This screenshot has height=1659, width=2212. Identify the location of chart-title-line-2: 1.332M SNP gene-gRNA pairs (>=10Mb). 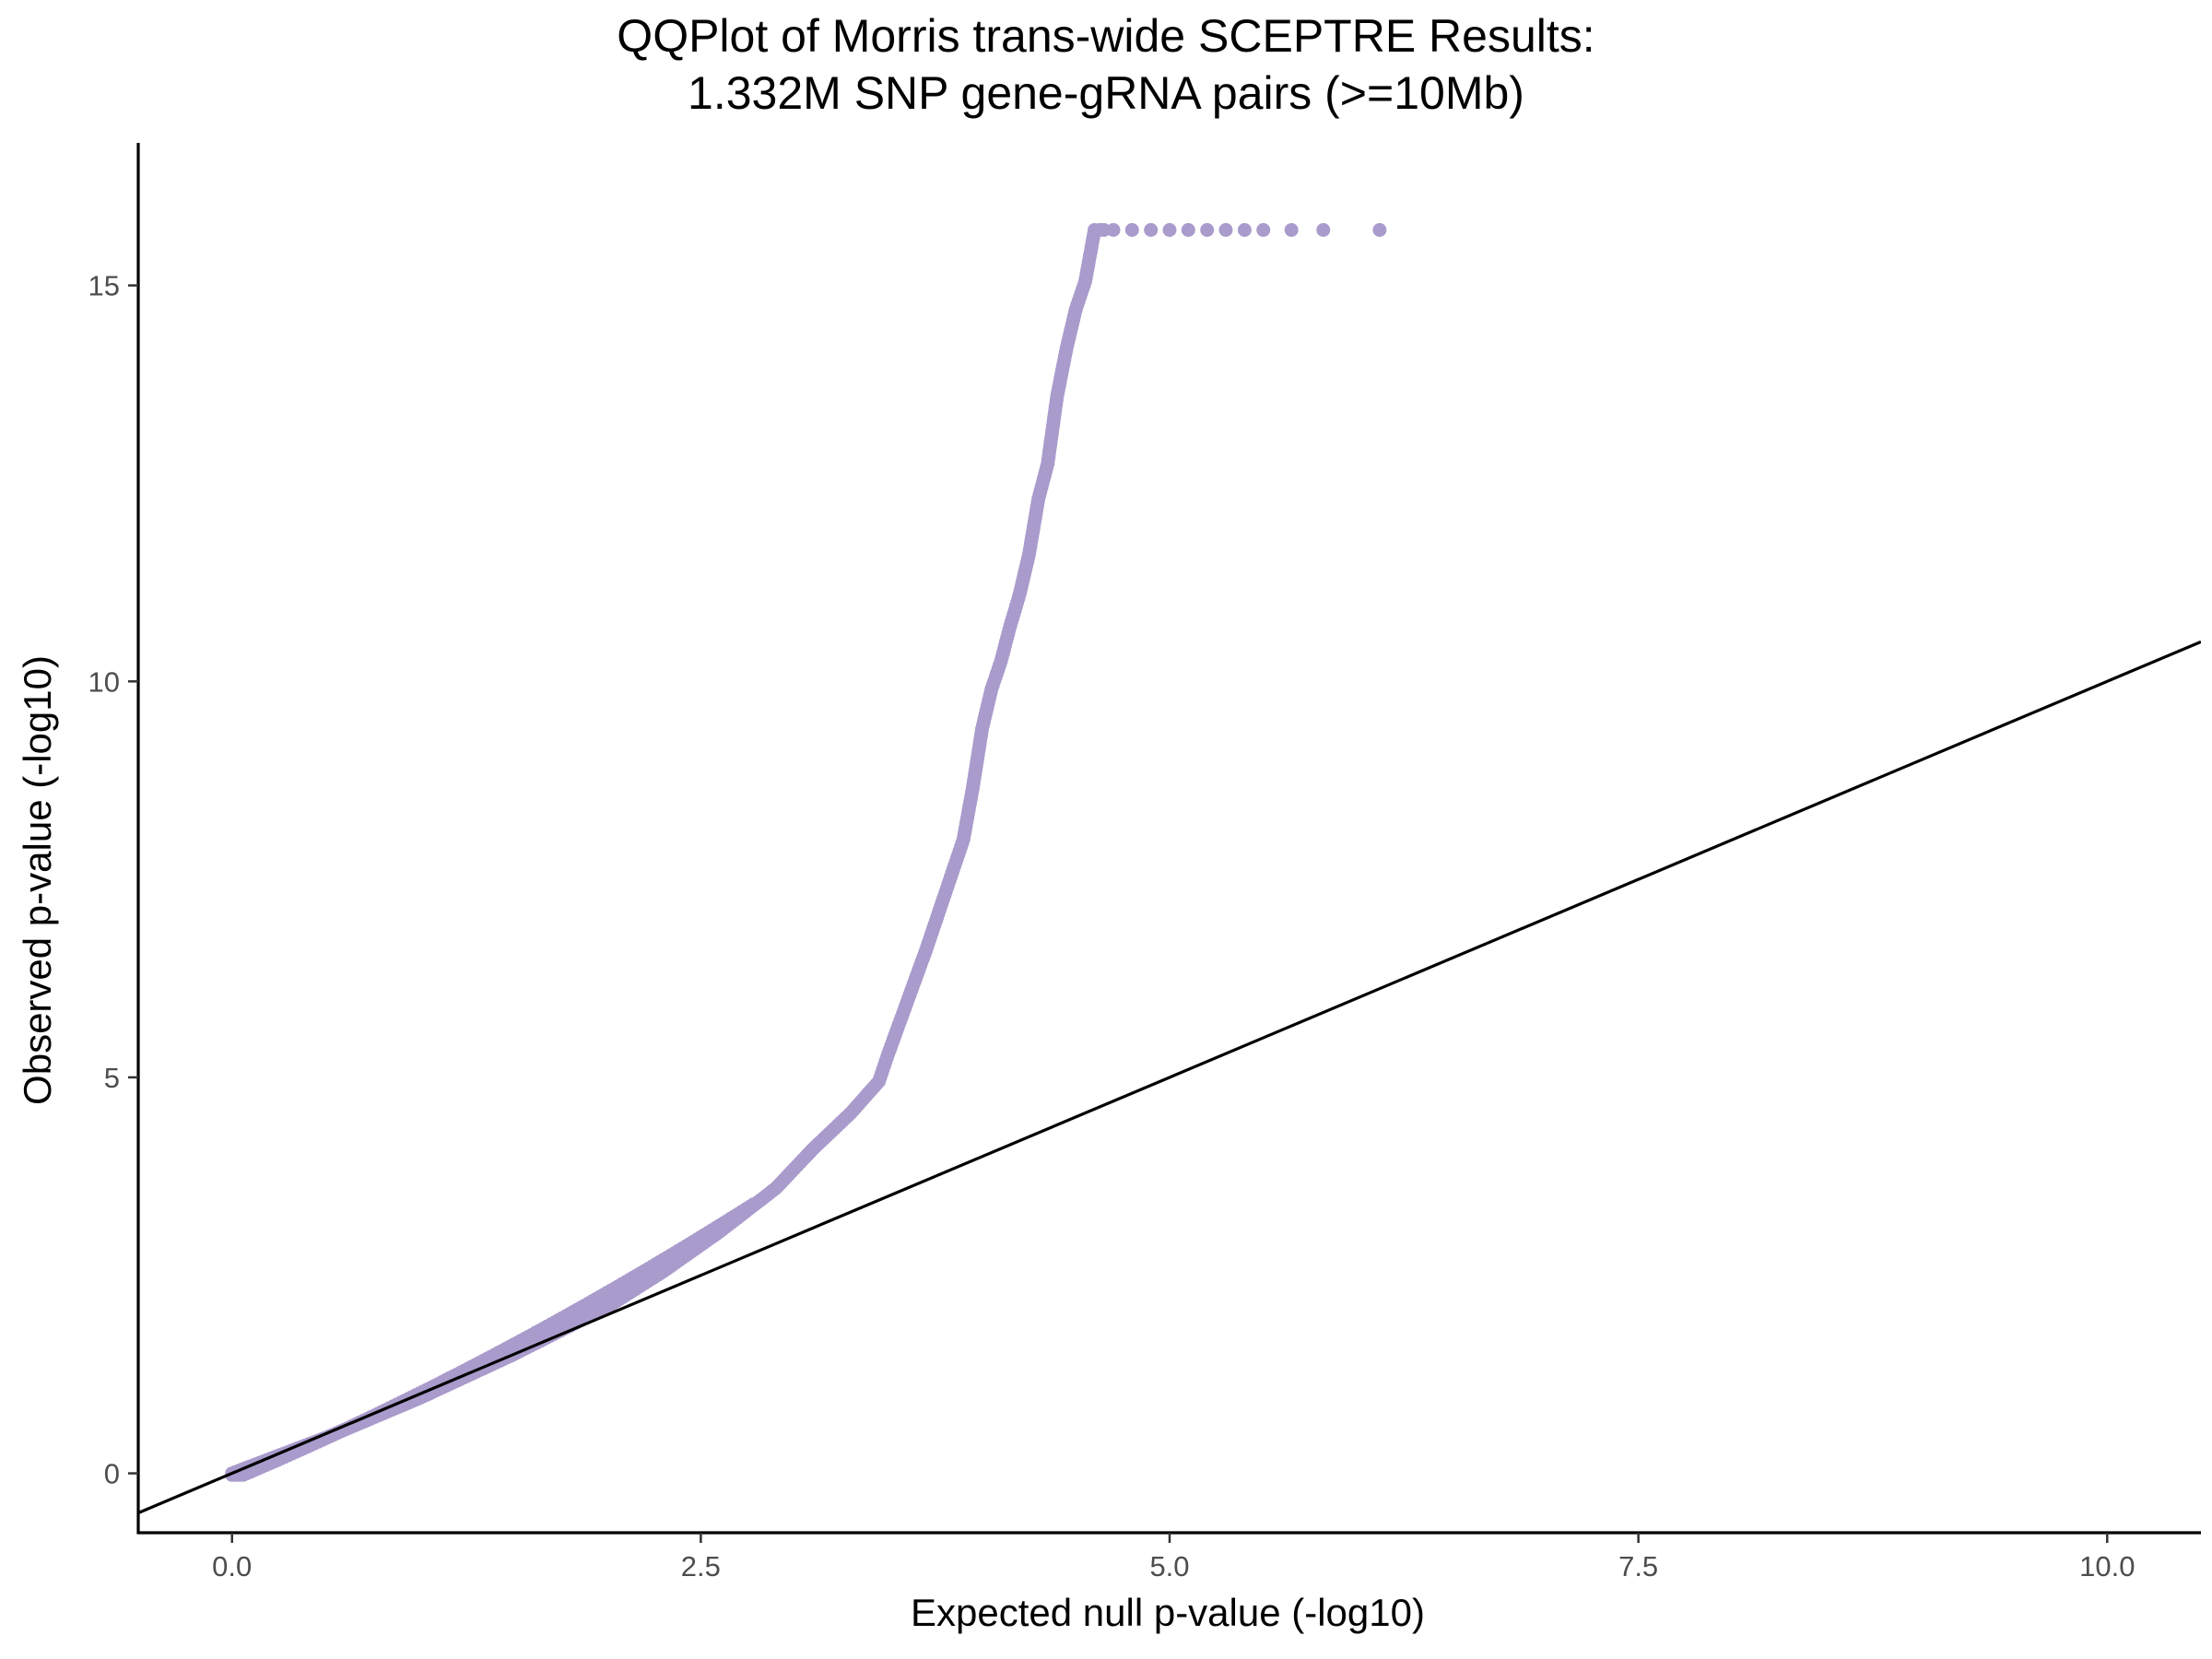
(1106, 93).